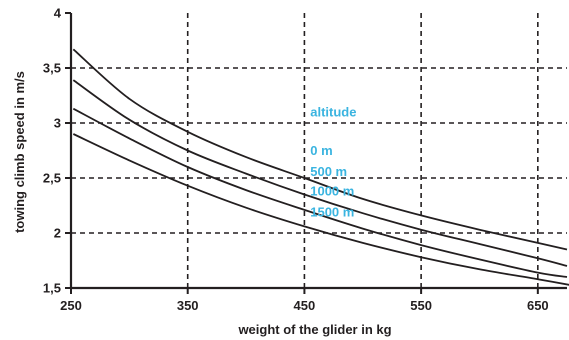 The image size is (569, 340). I want to click on series-labels: altitude 0 m 500 m 1000 m 1500 m, so click(333, 161).